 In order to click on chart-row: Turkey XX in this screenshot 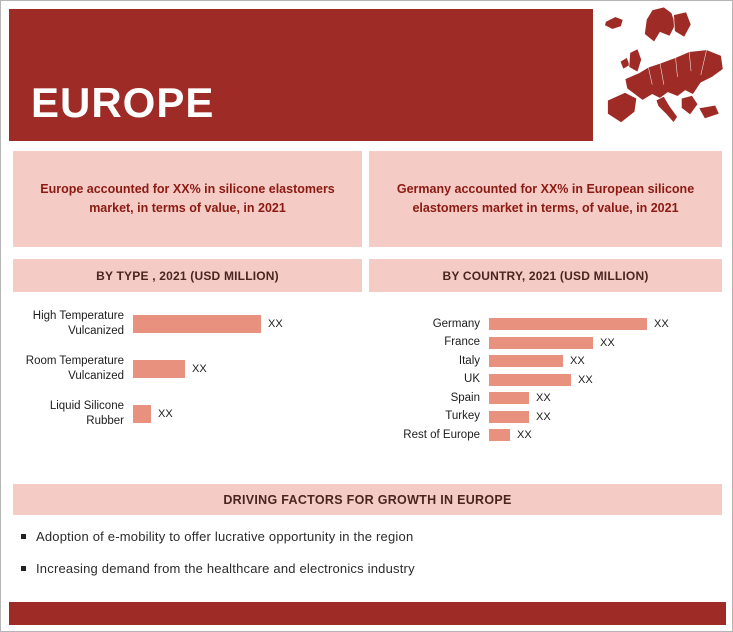, I will do `click(545, 417)`.